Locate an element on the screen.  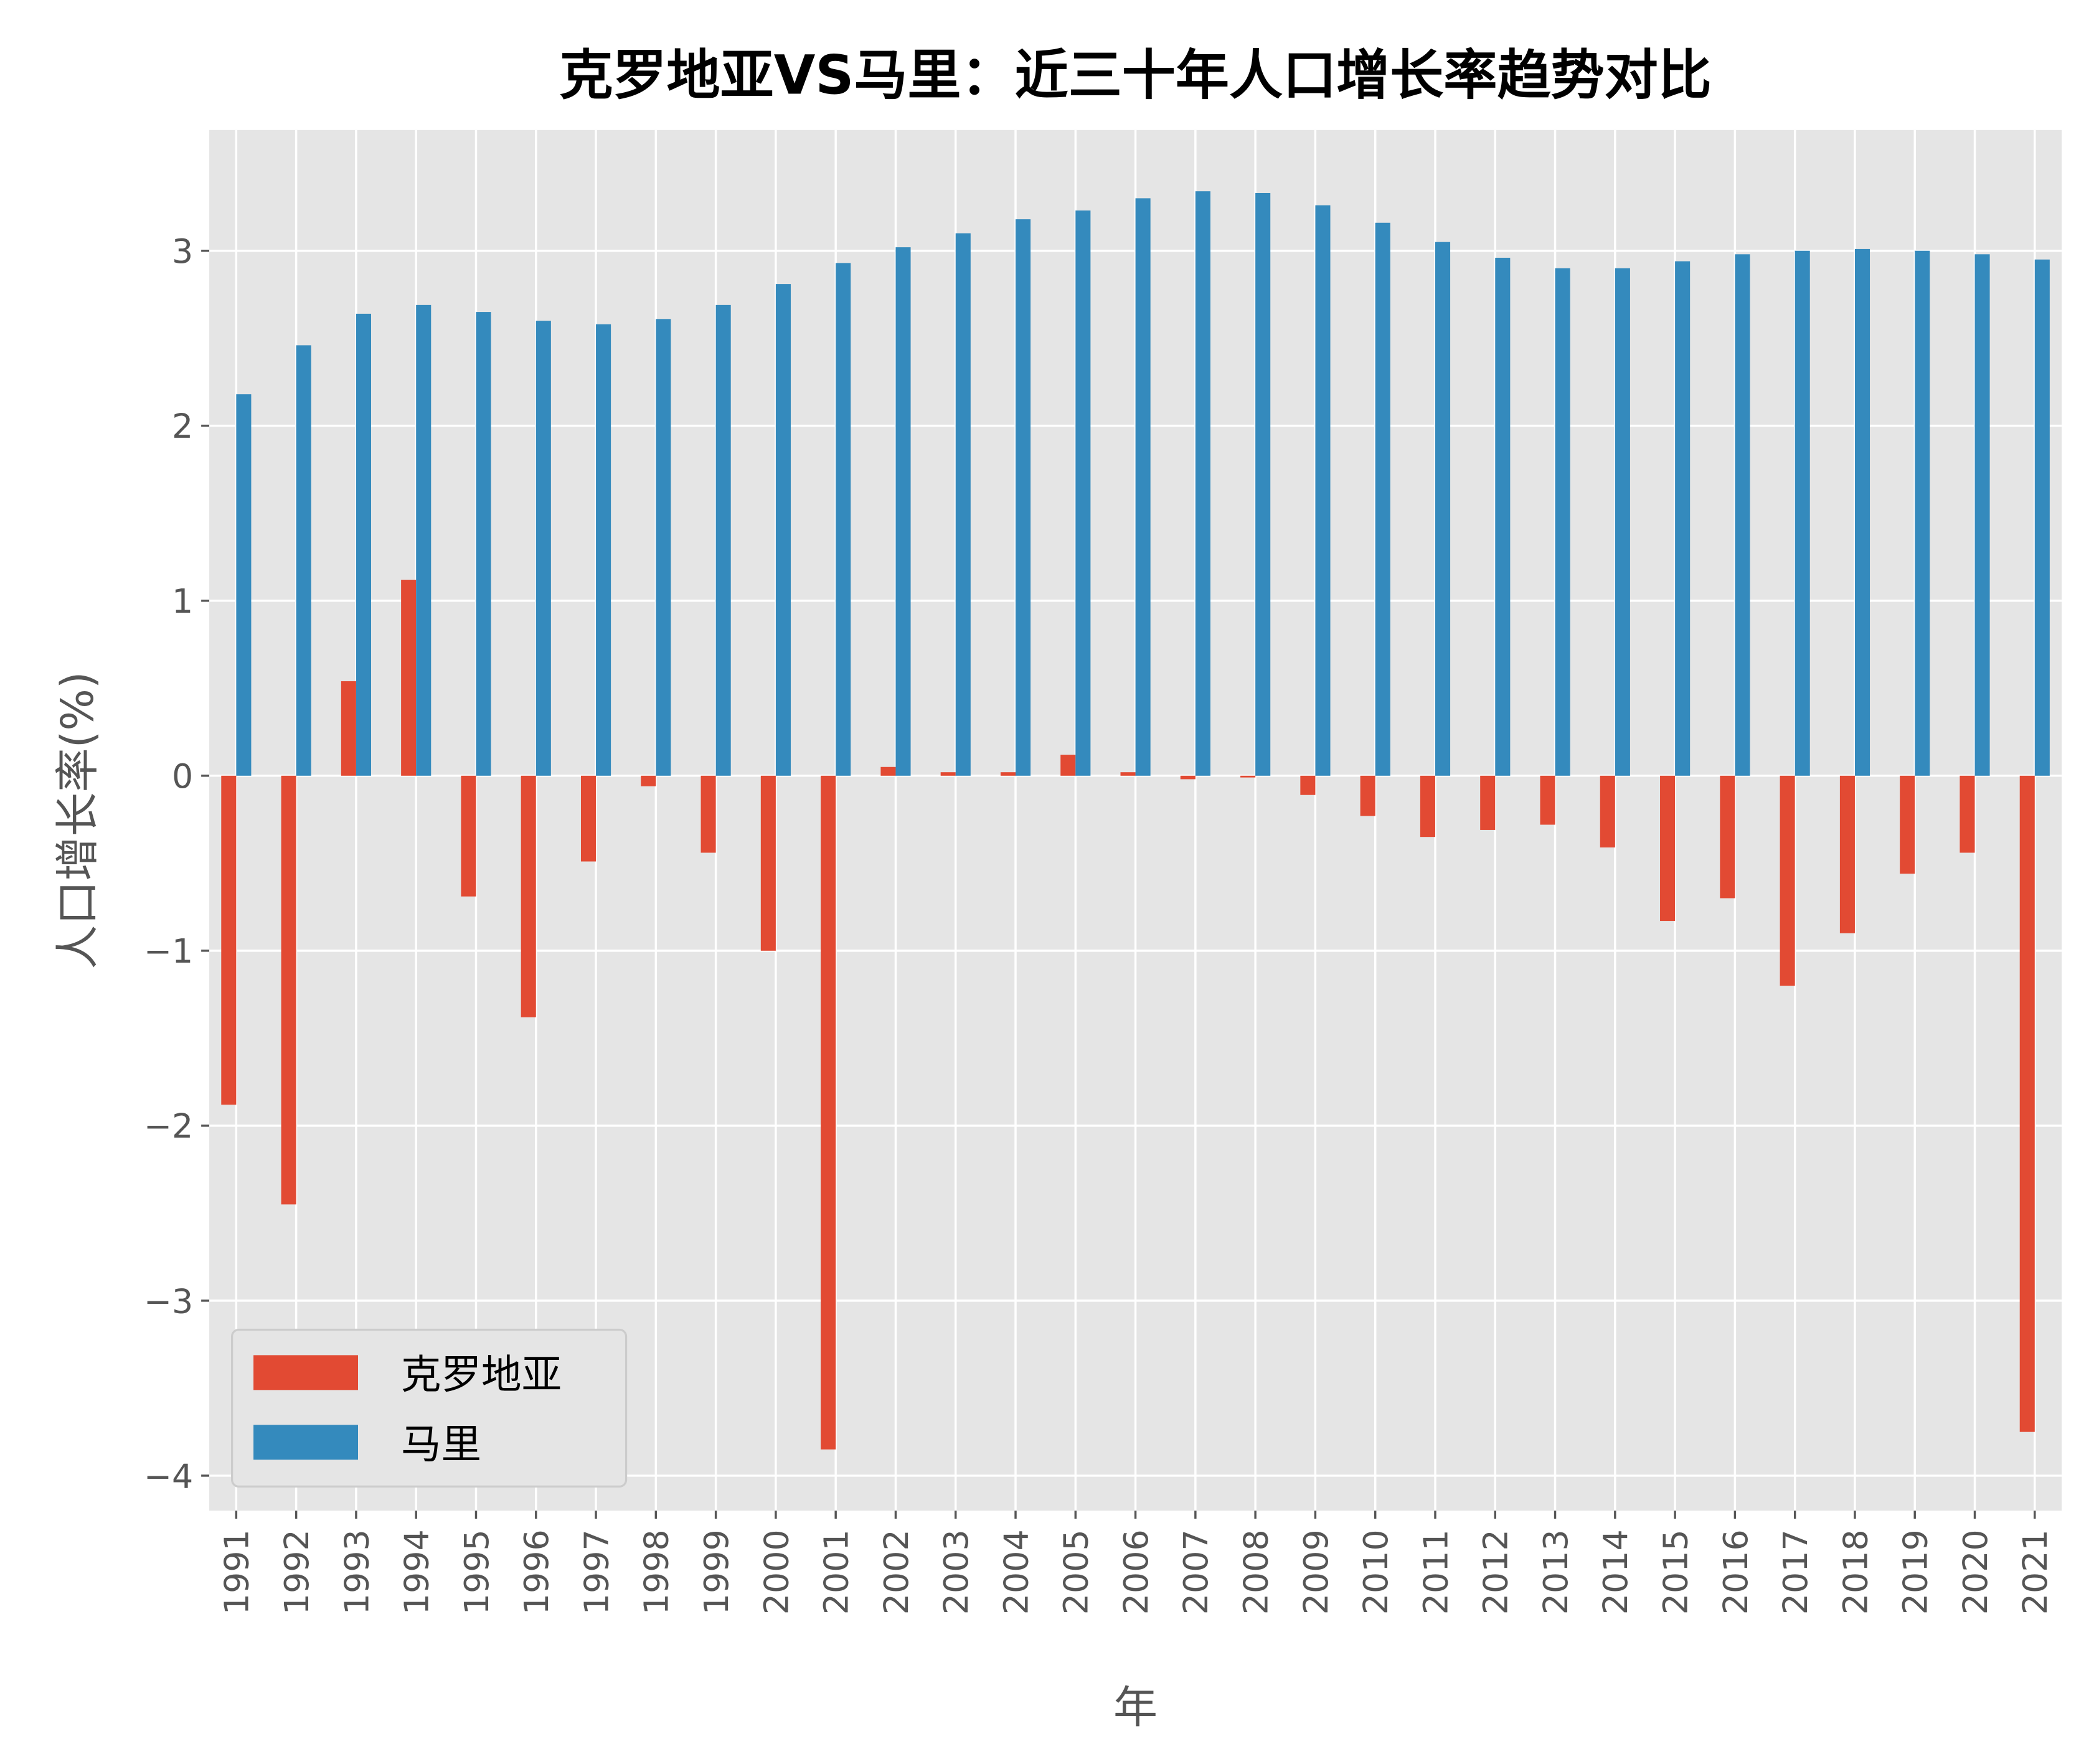
legend-swatch-croatia is located at coordinates (305, 1372).